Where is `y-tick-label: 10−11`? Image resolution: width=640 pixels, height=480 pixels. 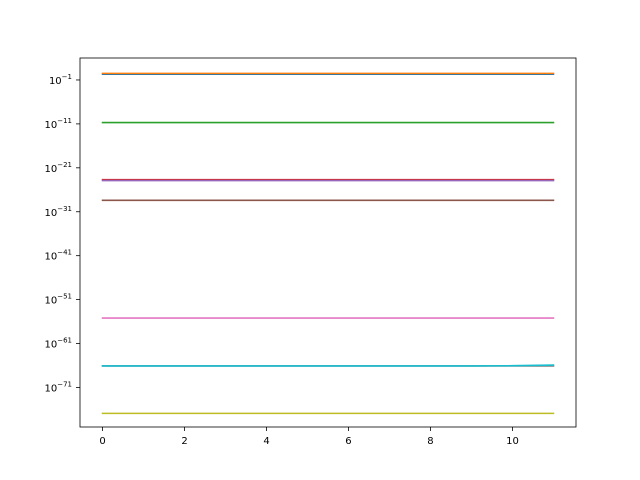
y-tick-label: 10−11 is located at coordinates (58, 124).